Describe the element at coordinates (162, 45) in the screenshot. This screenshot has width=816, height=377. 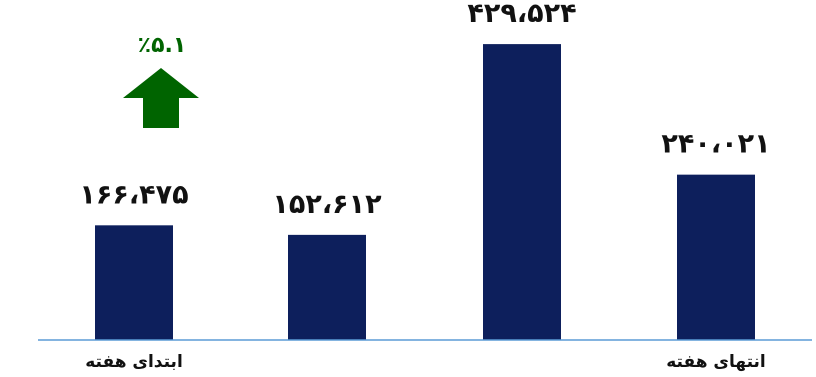
I see `change-percent-label: ٪۵.۱` at that location.